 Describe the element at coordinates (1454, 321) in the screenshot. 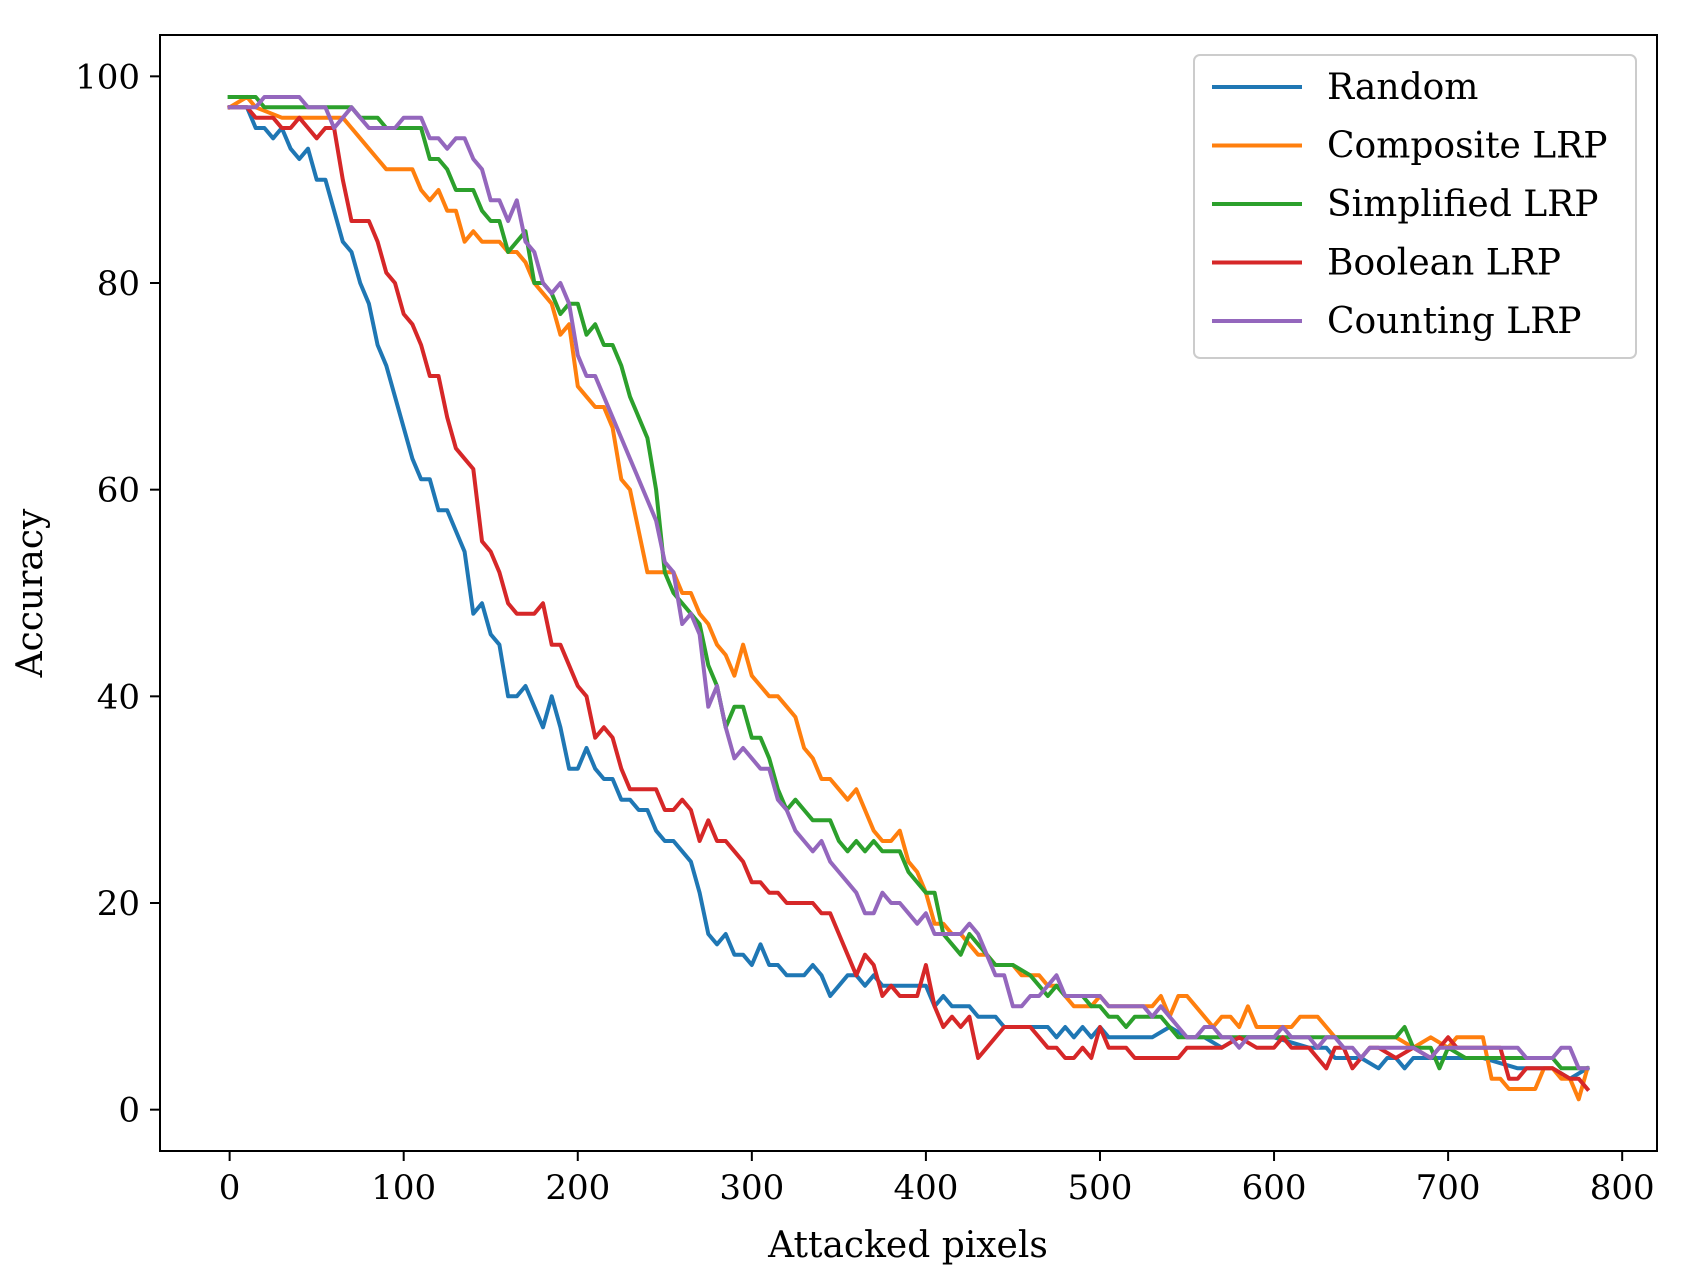

I see `legend-label-counting-lrp: Counting LRP` at that location.